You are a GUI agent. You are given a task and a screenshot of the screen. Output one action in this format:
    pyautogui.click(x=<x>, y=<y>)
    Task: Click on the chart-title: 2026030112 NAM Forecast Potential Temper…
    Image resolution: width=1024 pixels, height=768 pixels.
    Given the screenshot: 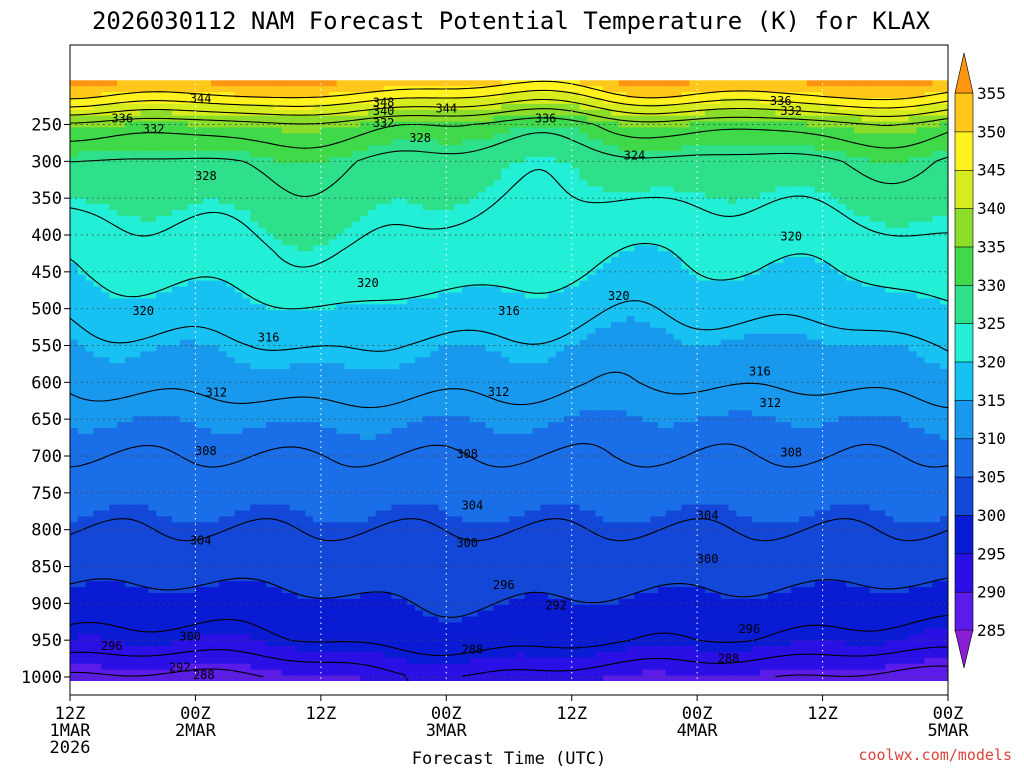 What is the action you would take?
    pyautogui.click(x=511, y=21)
    